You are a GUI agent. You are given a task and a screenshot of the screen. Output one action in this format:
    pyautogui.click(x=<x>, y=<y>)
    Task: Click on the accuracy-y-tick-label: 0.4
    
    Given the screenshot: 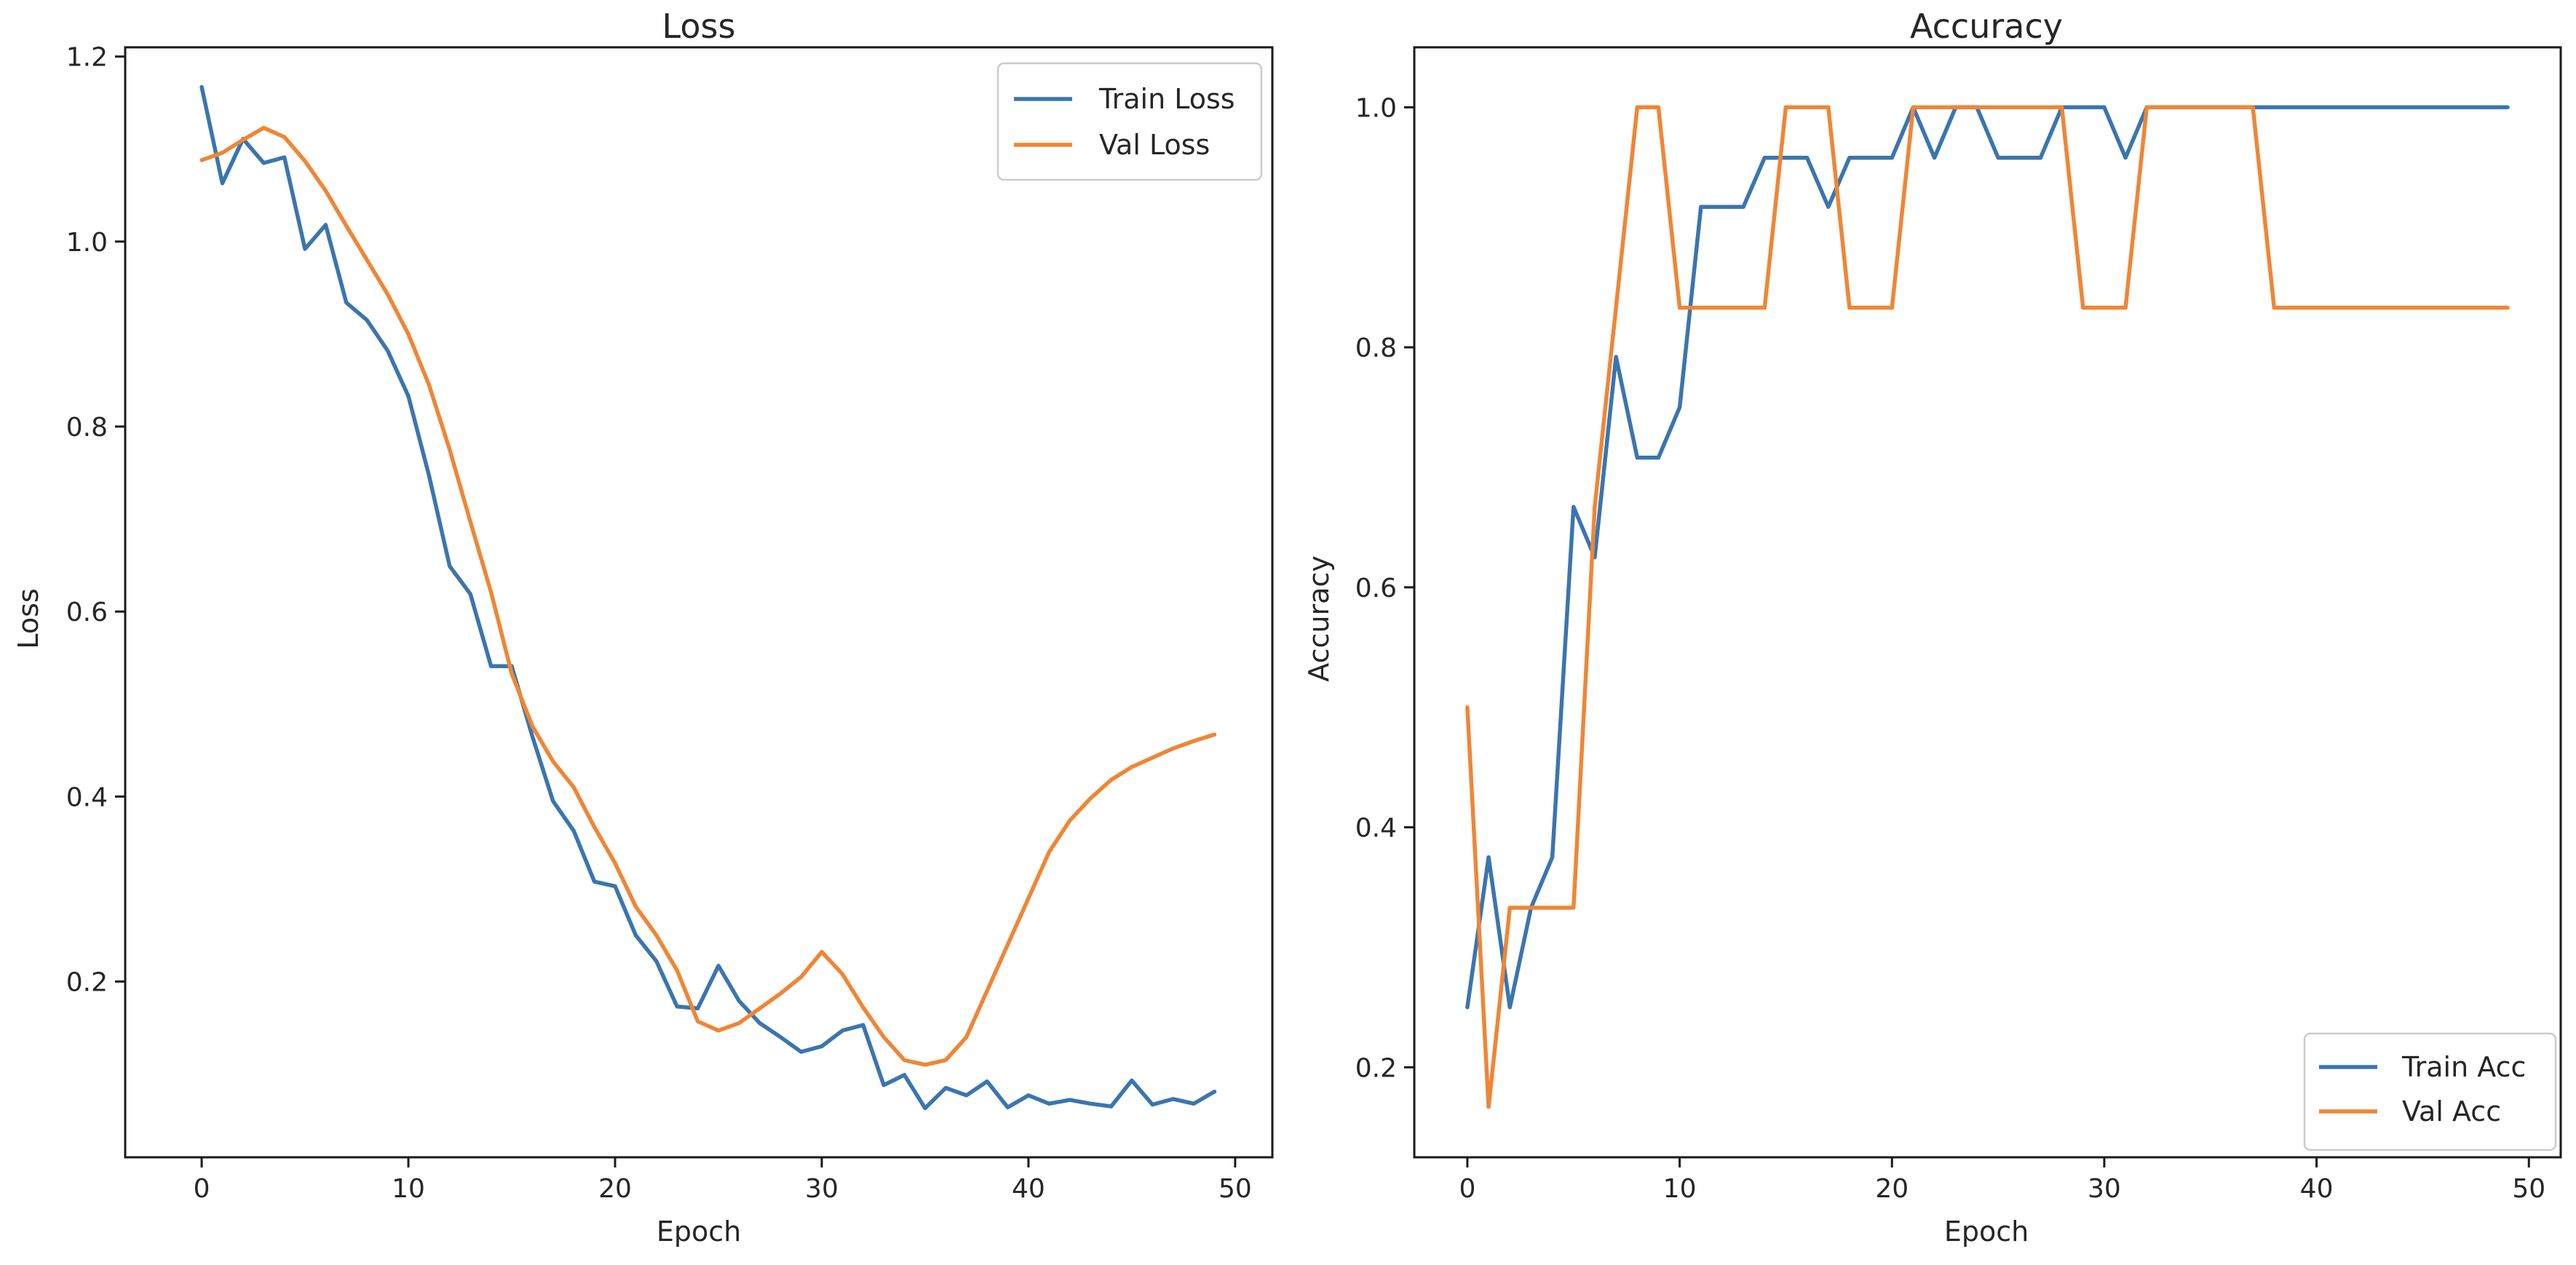 What is the action you would take?
    pyautogui.click(x=1376, y=829)
    